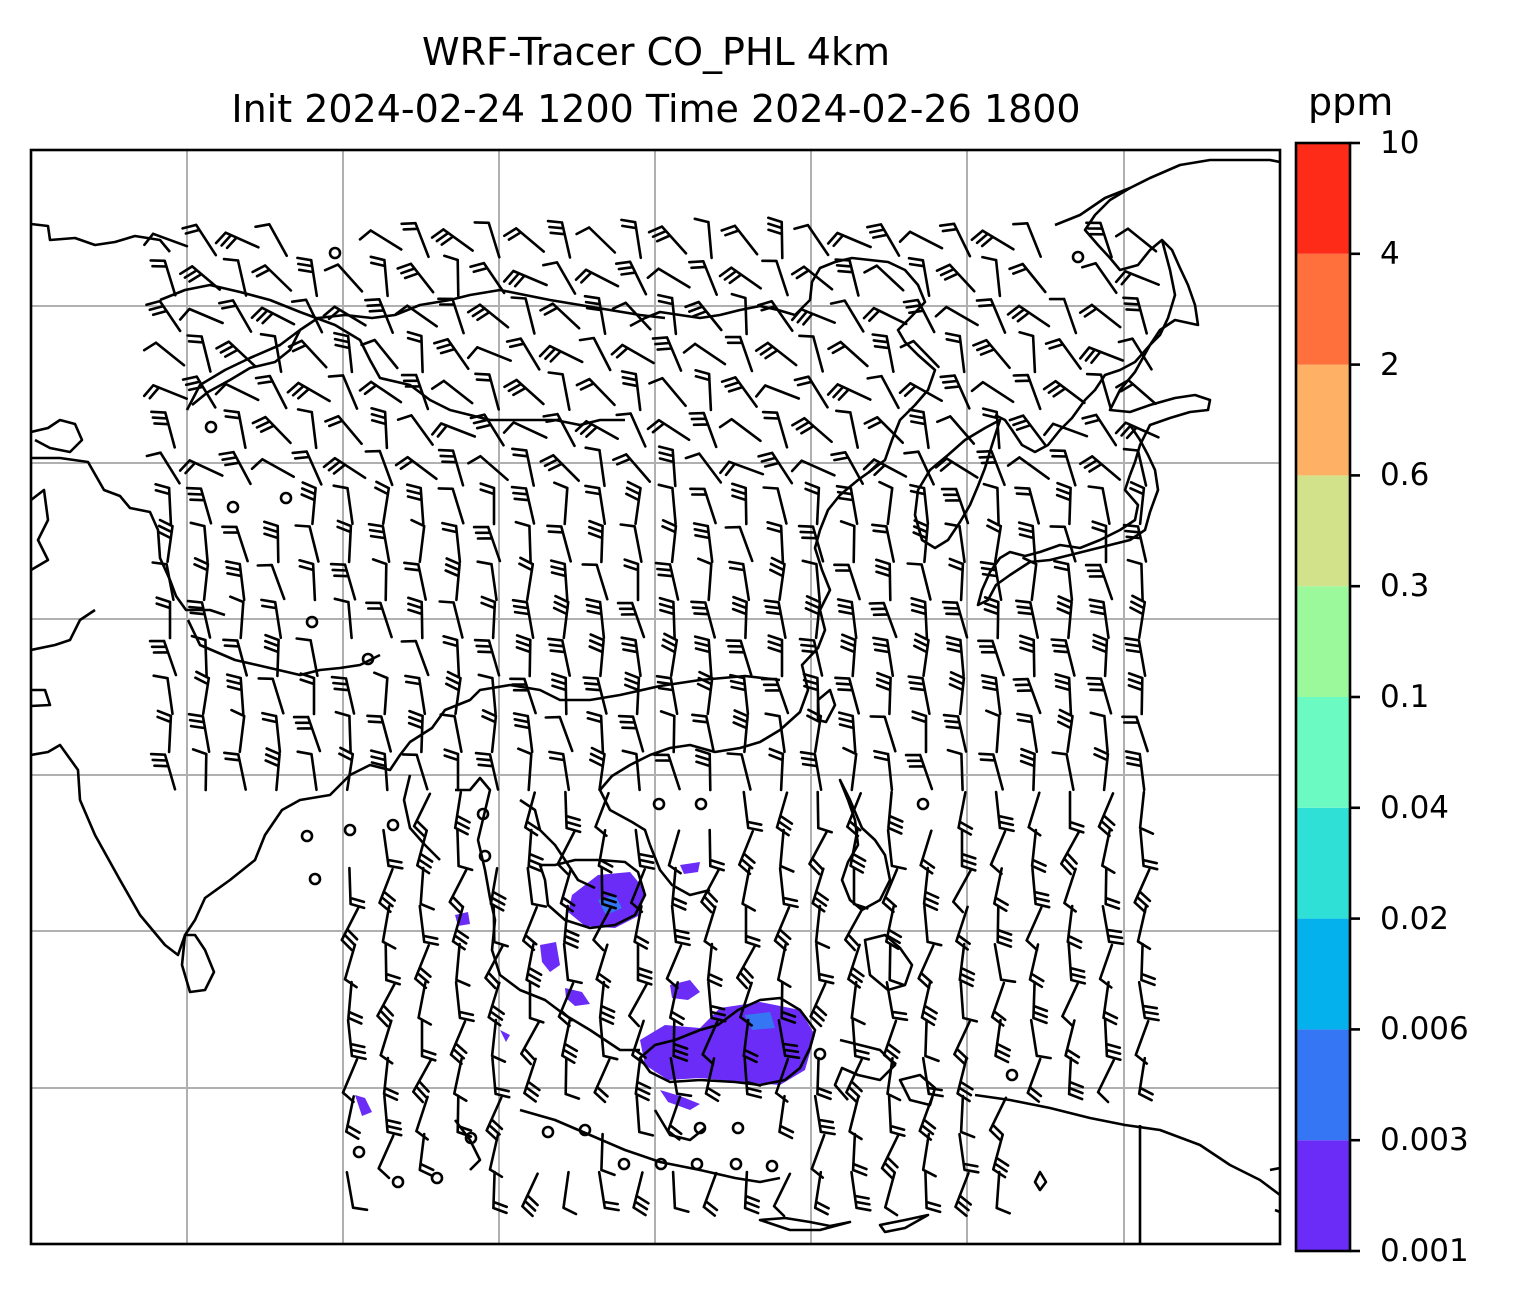 The height and width of the screenshot is (1306, 1528). What do you see at coordinates (1390, 253) in the screenshot?
I see `colorbar-tick-label: 4` at bounding box center [1390, 253].